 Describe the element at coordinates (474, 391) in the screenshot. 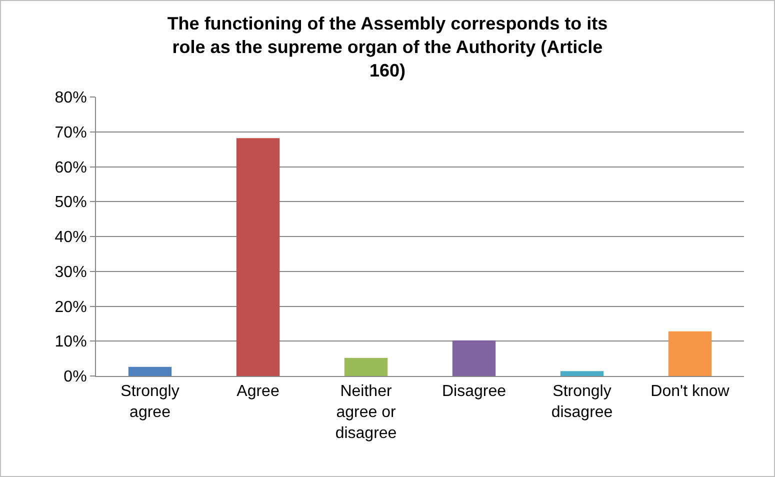

I see `x-tick-label: Disagree` at that location.